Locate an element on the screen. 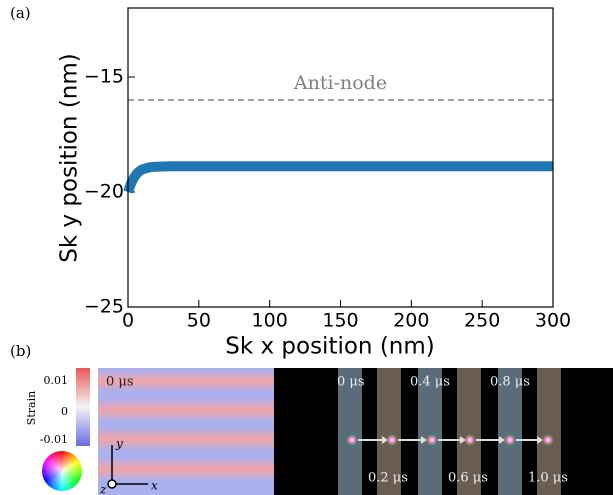 The height and width of the screenshot is (495, 613). color-wheel is located at coordinates (62, 471).